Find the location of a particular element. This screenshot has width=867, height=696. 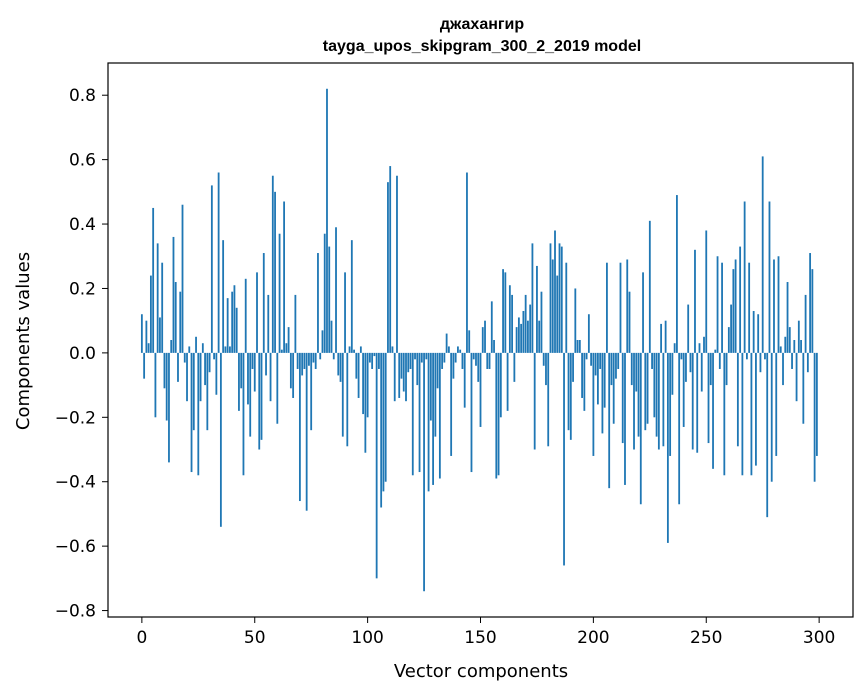

y-axis-ticks: −0.8 −0.6 −0.4 −0.2 0.0 0.2 0.4 0.6 0.8 is located at coordinates (81, 354).